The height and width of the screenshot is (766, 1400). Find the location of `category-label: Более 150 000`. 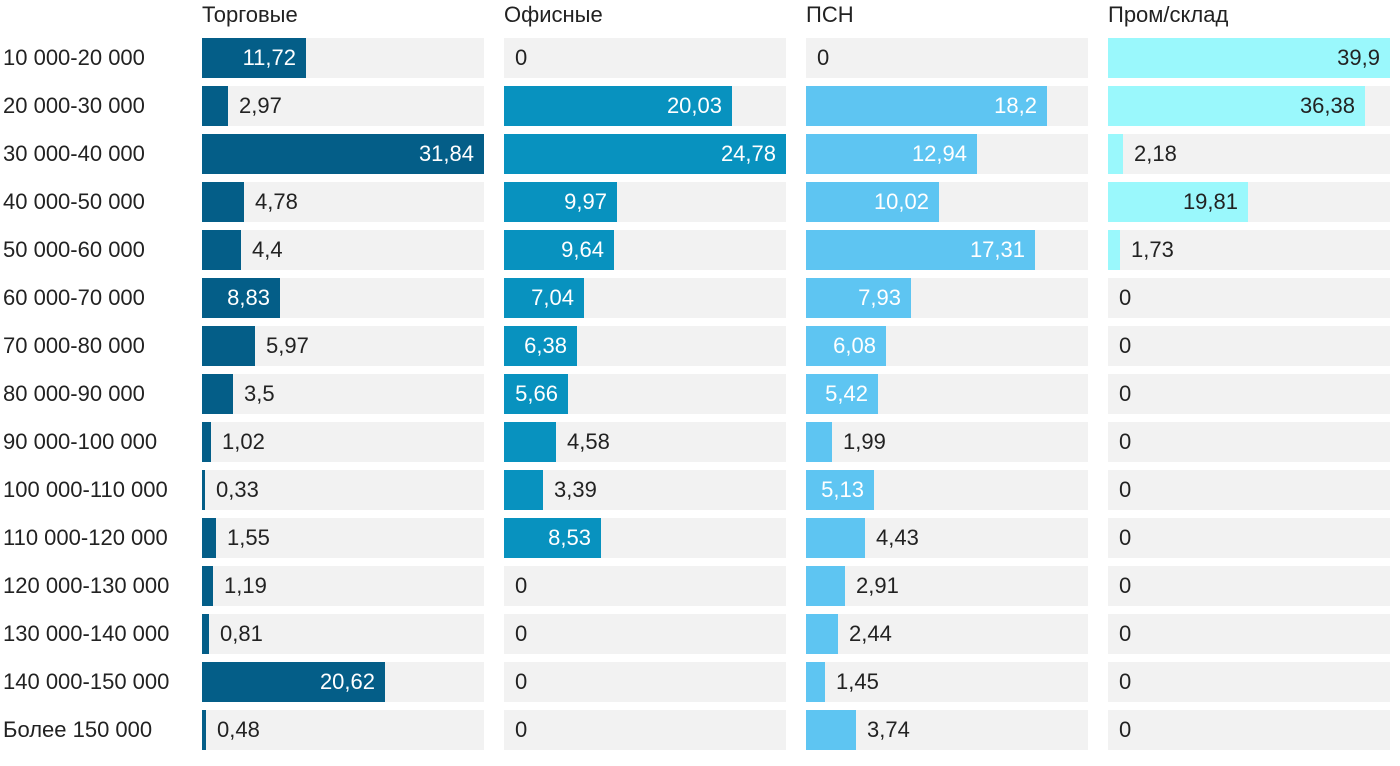

category-label: Более 150 000 is located at coordinates (78, 729).